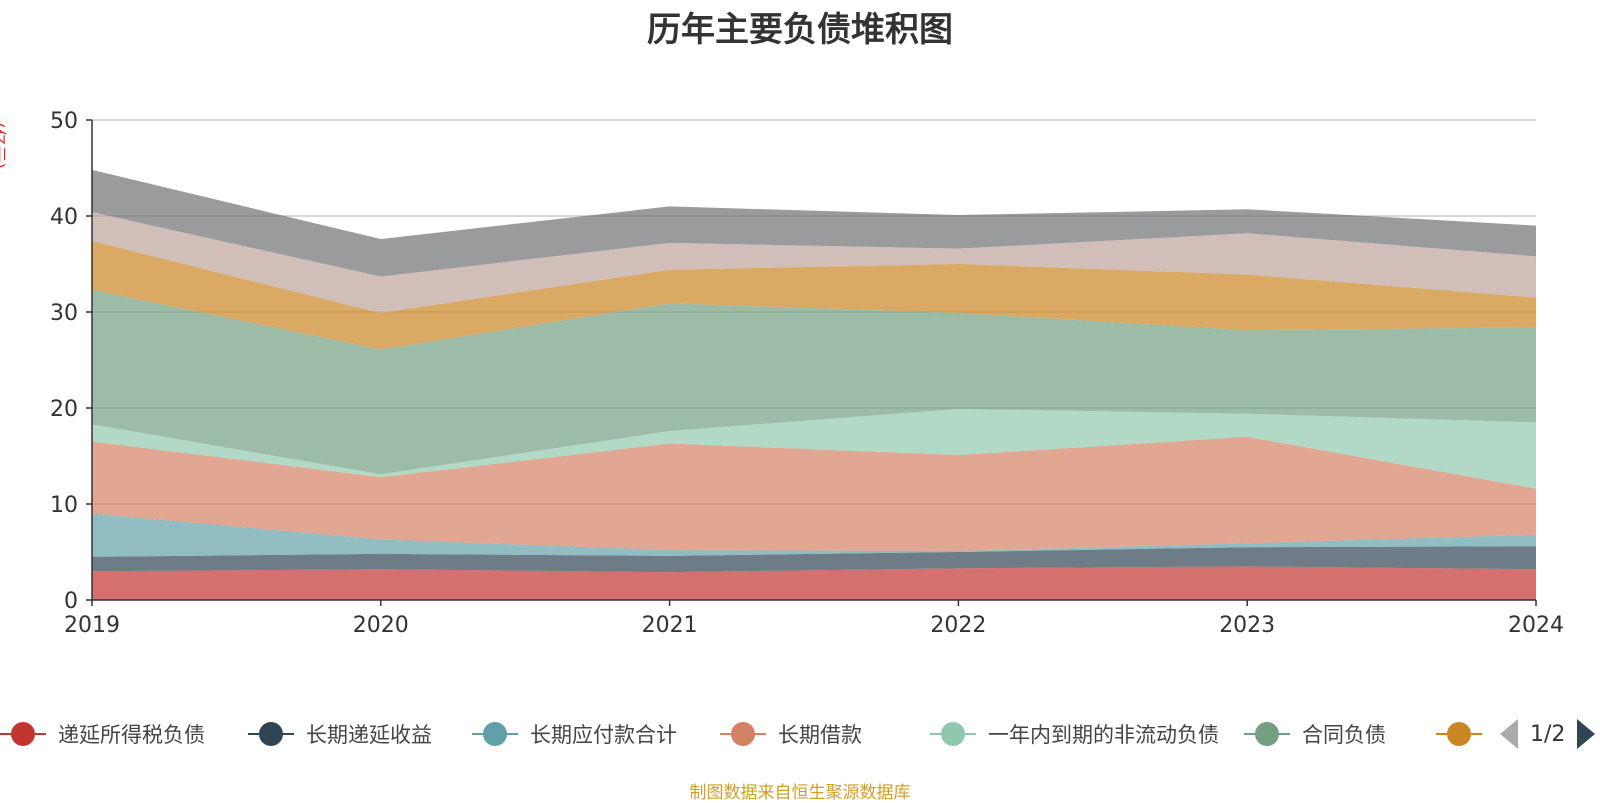 The image size is (1600, 803). I want to click on y-tick-label: 30, so click(64, 313).